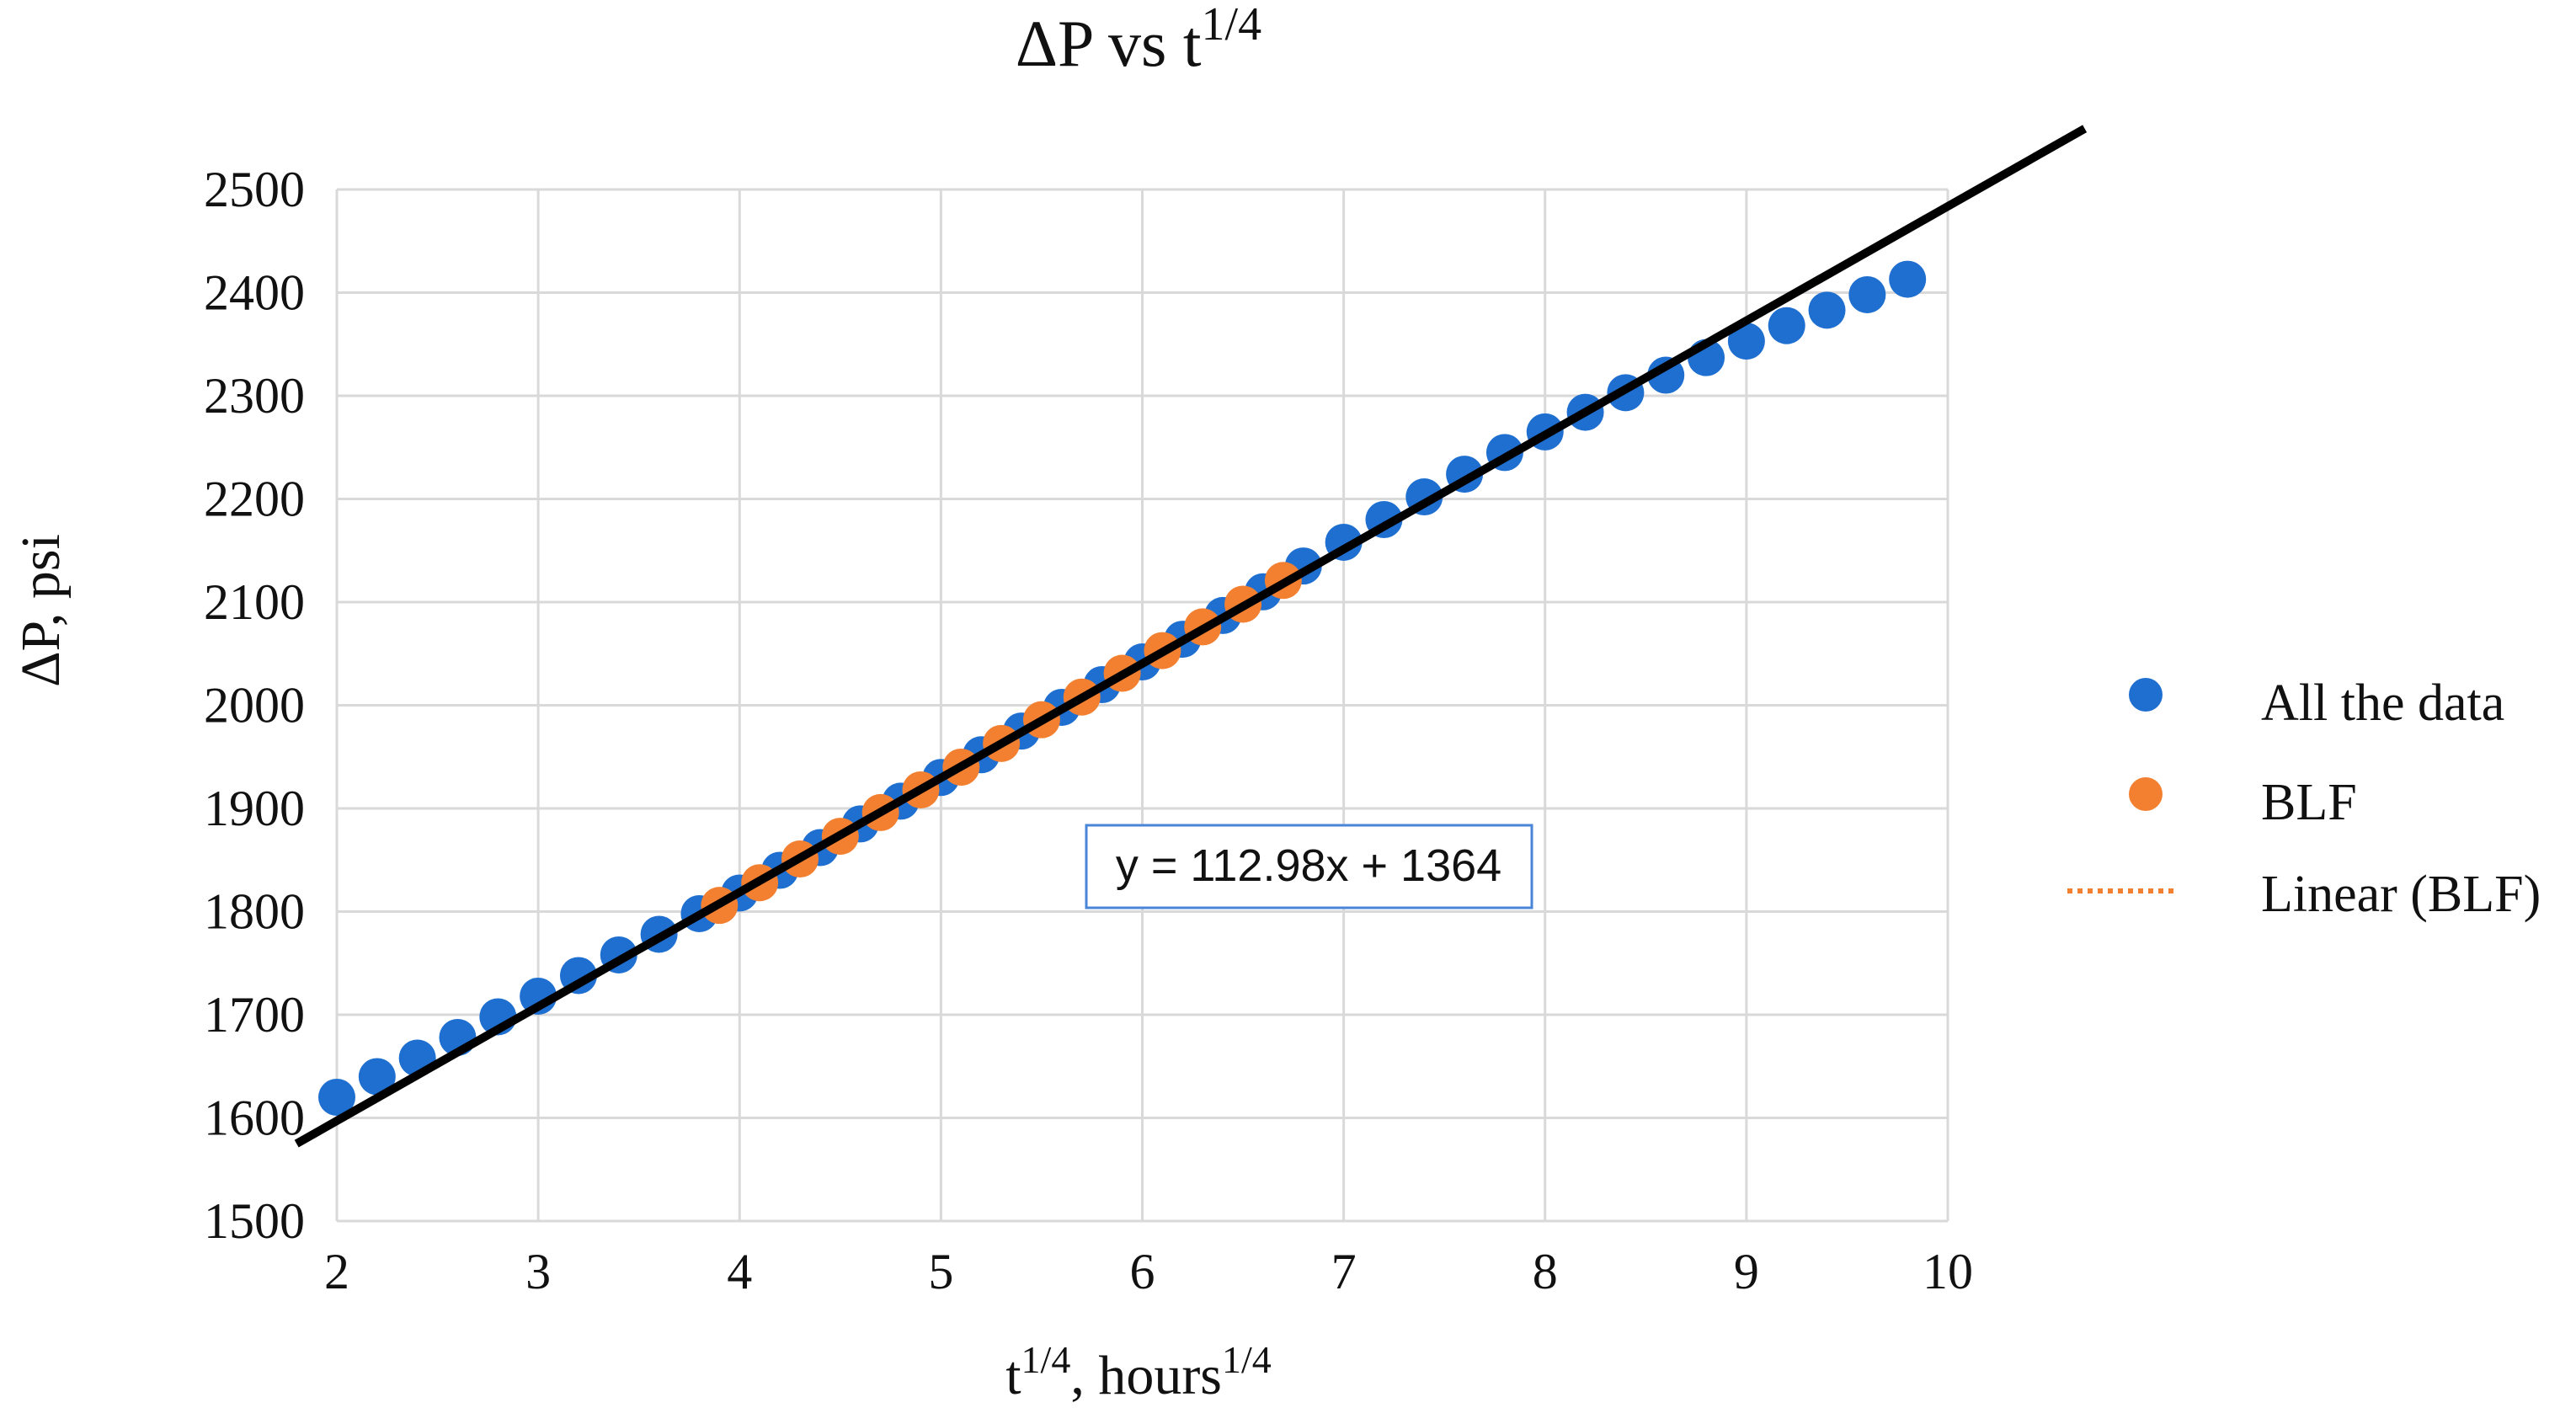  Describe the element at coordinates (1146, 1375) in the screenshot. I see `x-label-text: , hours` at that location.